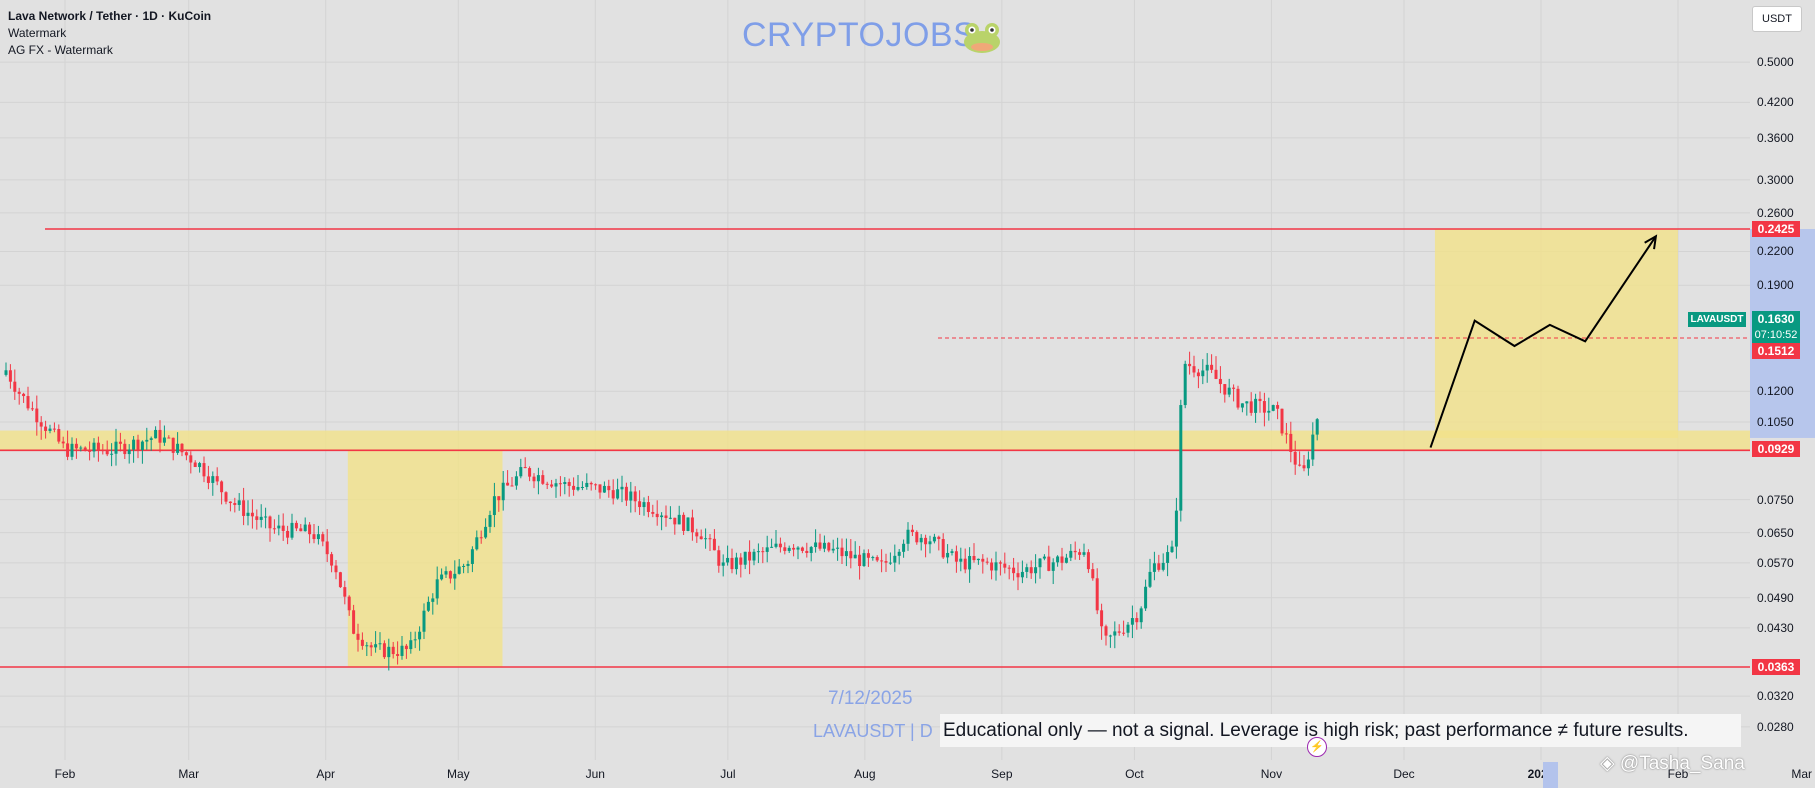 The width and height of the screenshot is (1815, 788). Describe the element at coordinates (1775, 62) in the screenshot. I see `price-tick: 0.5000` at that location.